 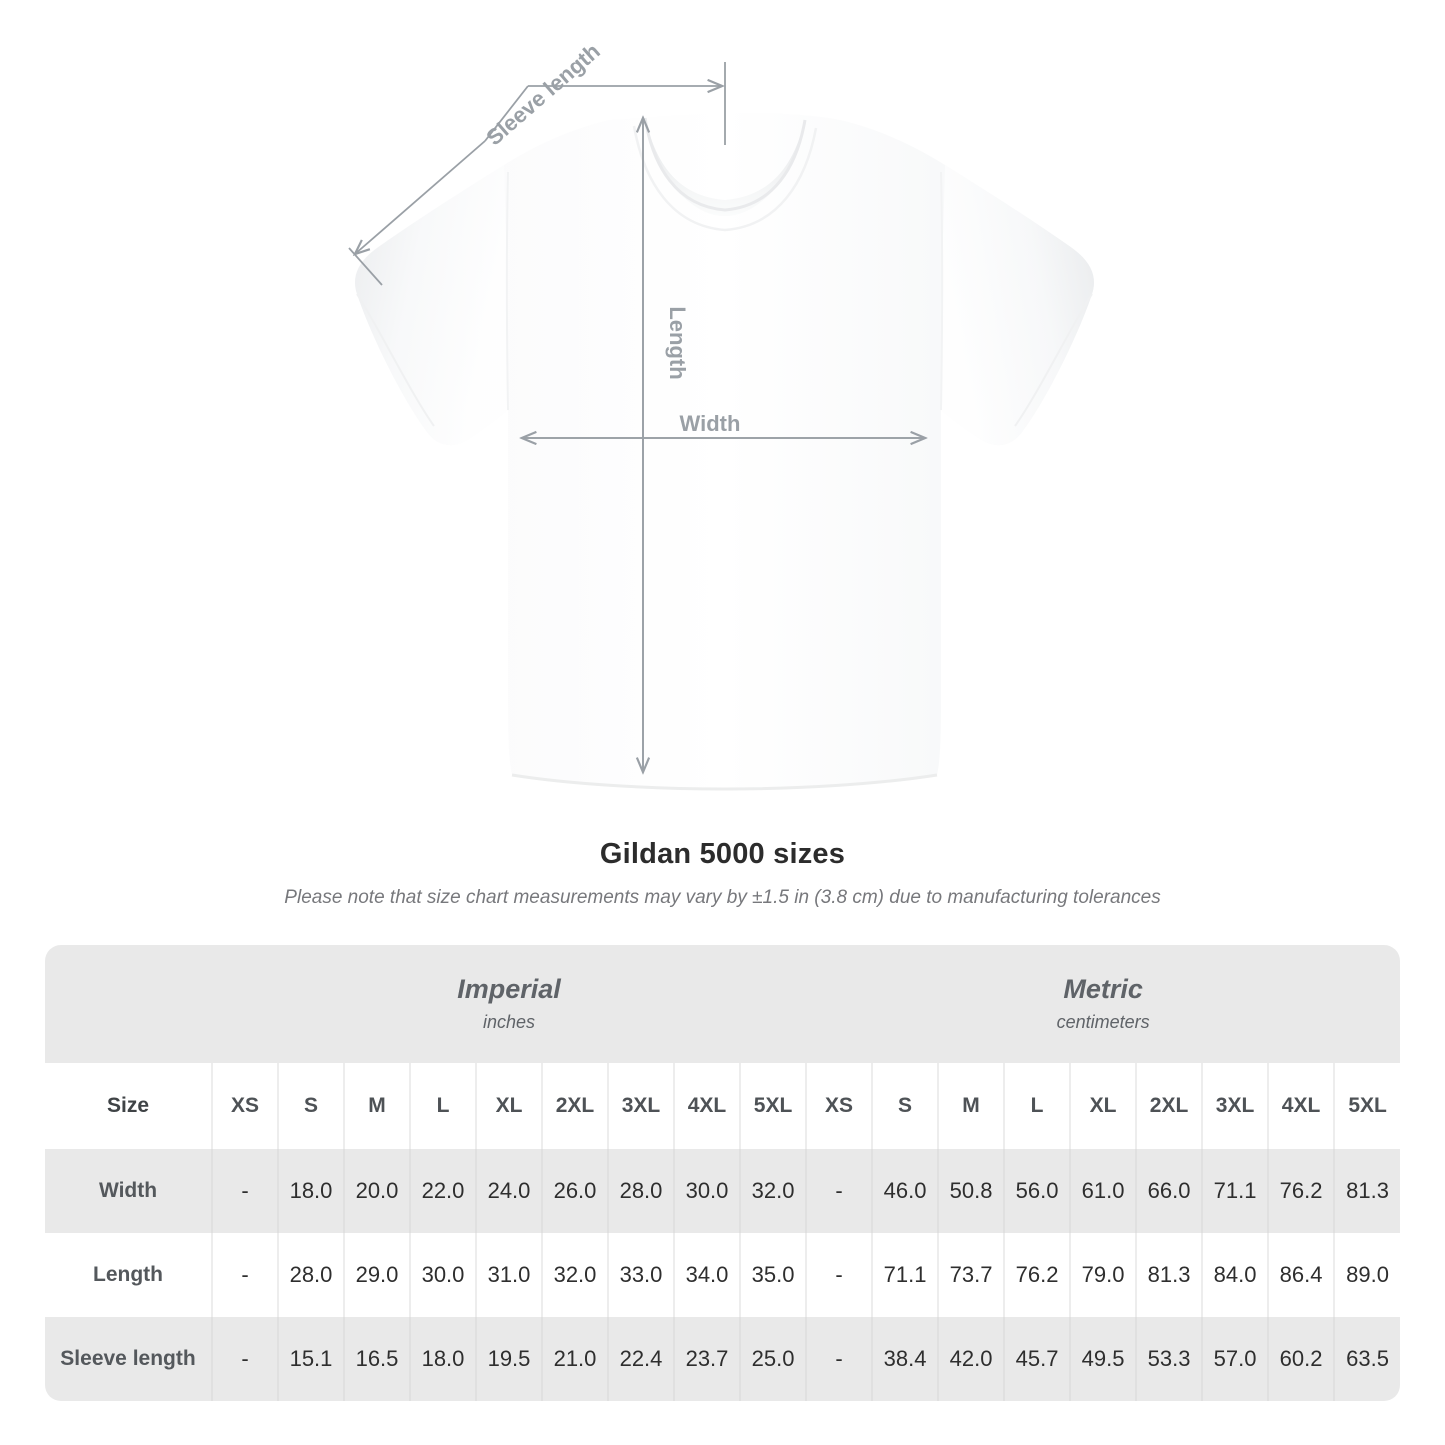 What do you see at coordinates (640, 1359) in the screenshot?
I see `cell-sleeve-imperial-3xl: 22.4` at bounding box center [640, 1359].